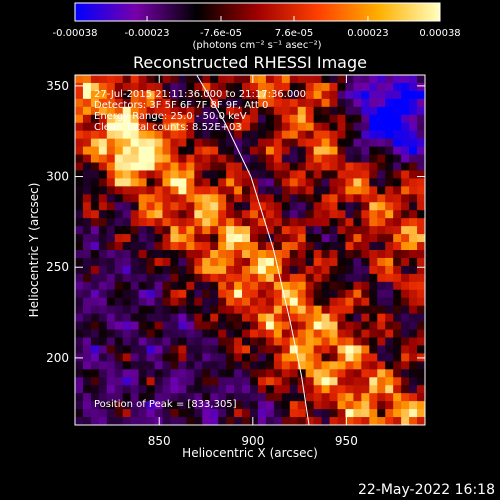 Image resolution: width=500 pixels, height=500 pixels. I want to click on x-axis-label: Heliocentric X (arcsec), so click(250, 453).